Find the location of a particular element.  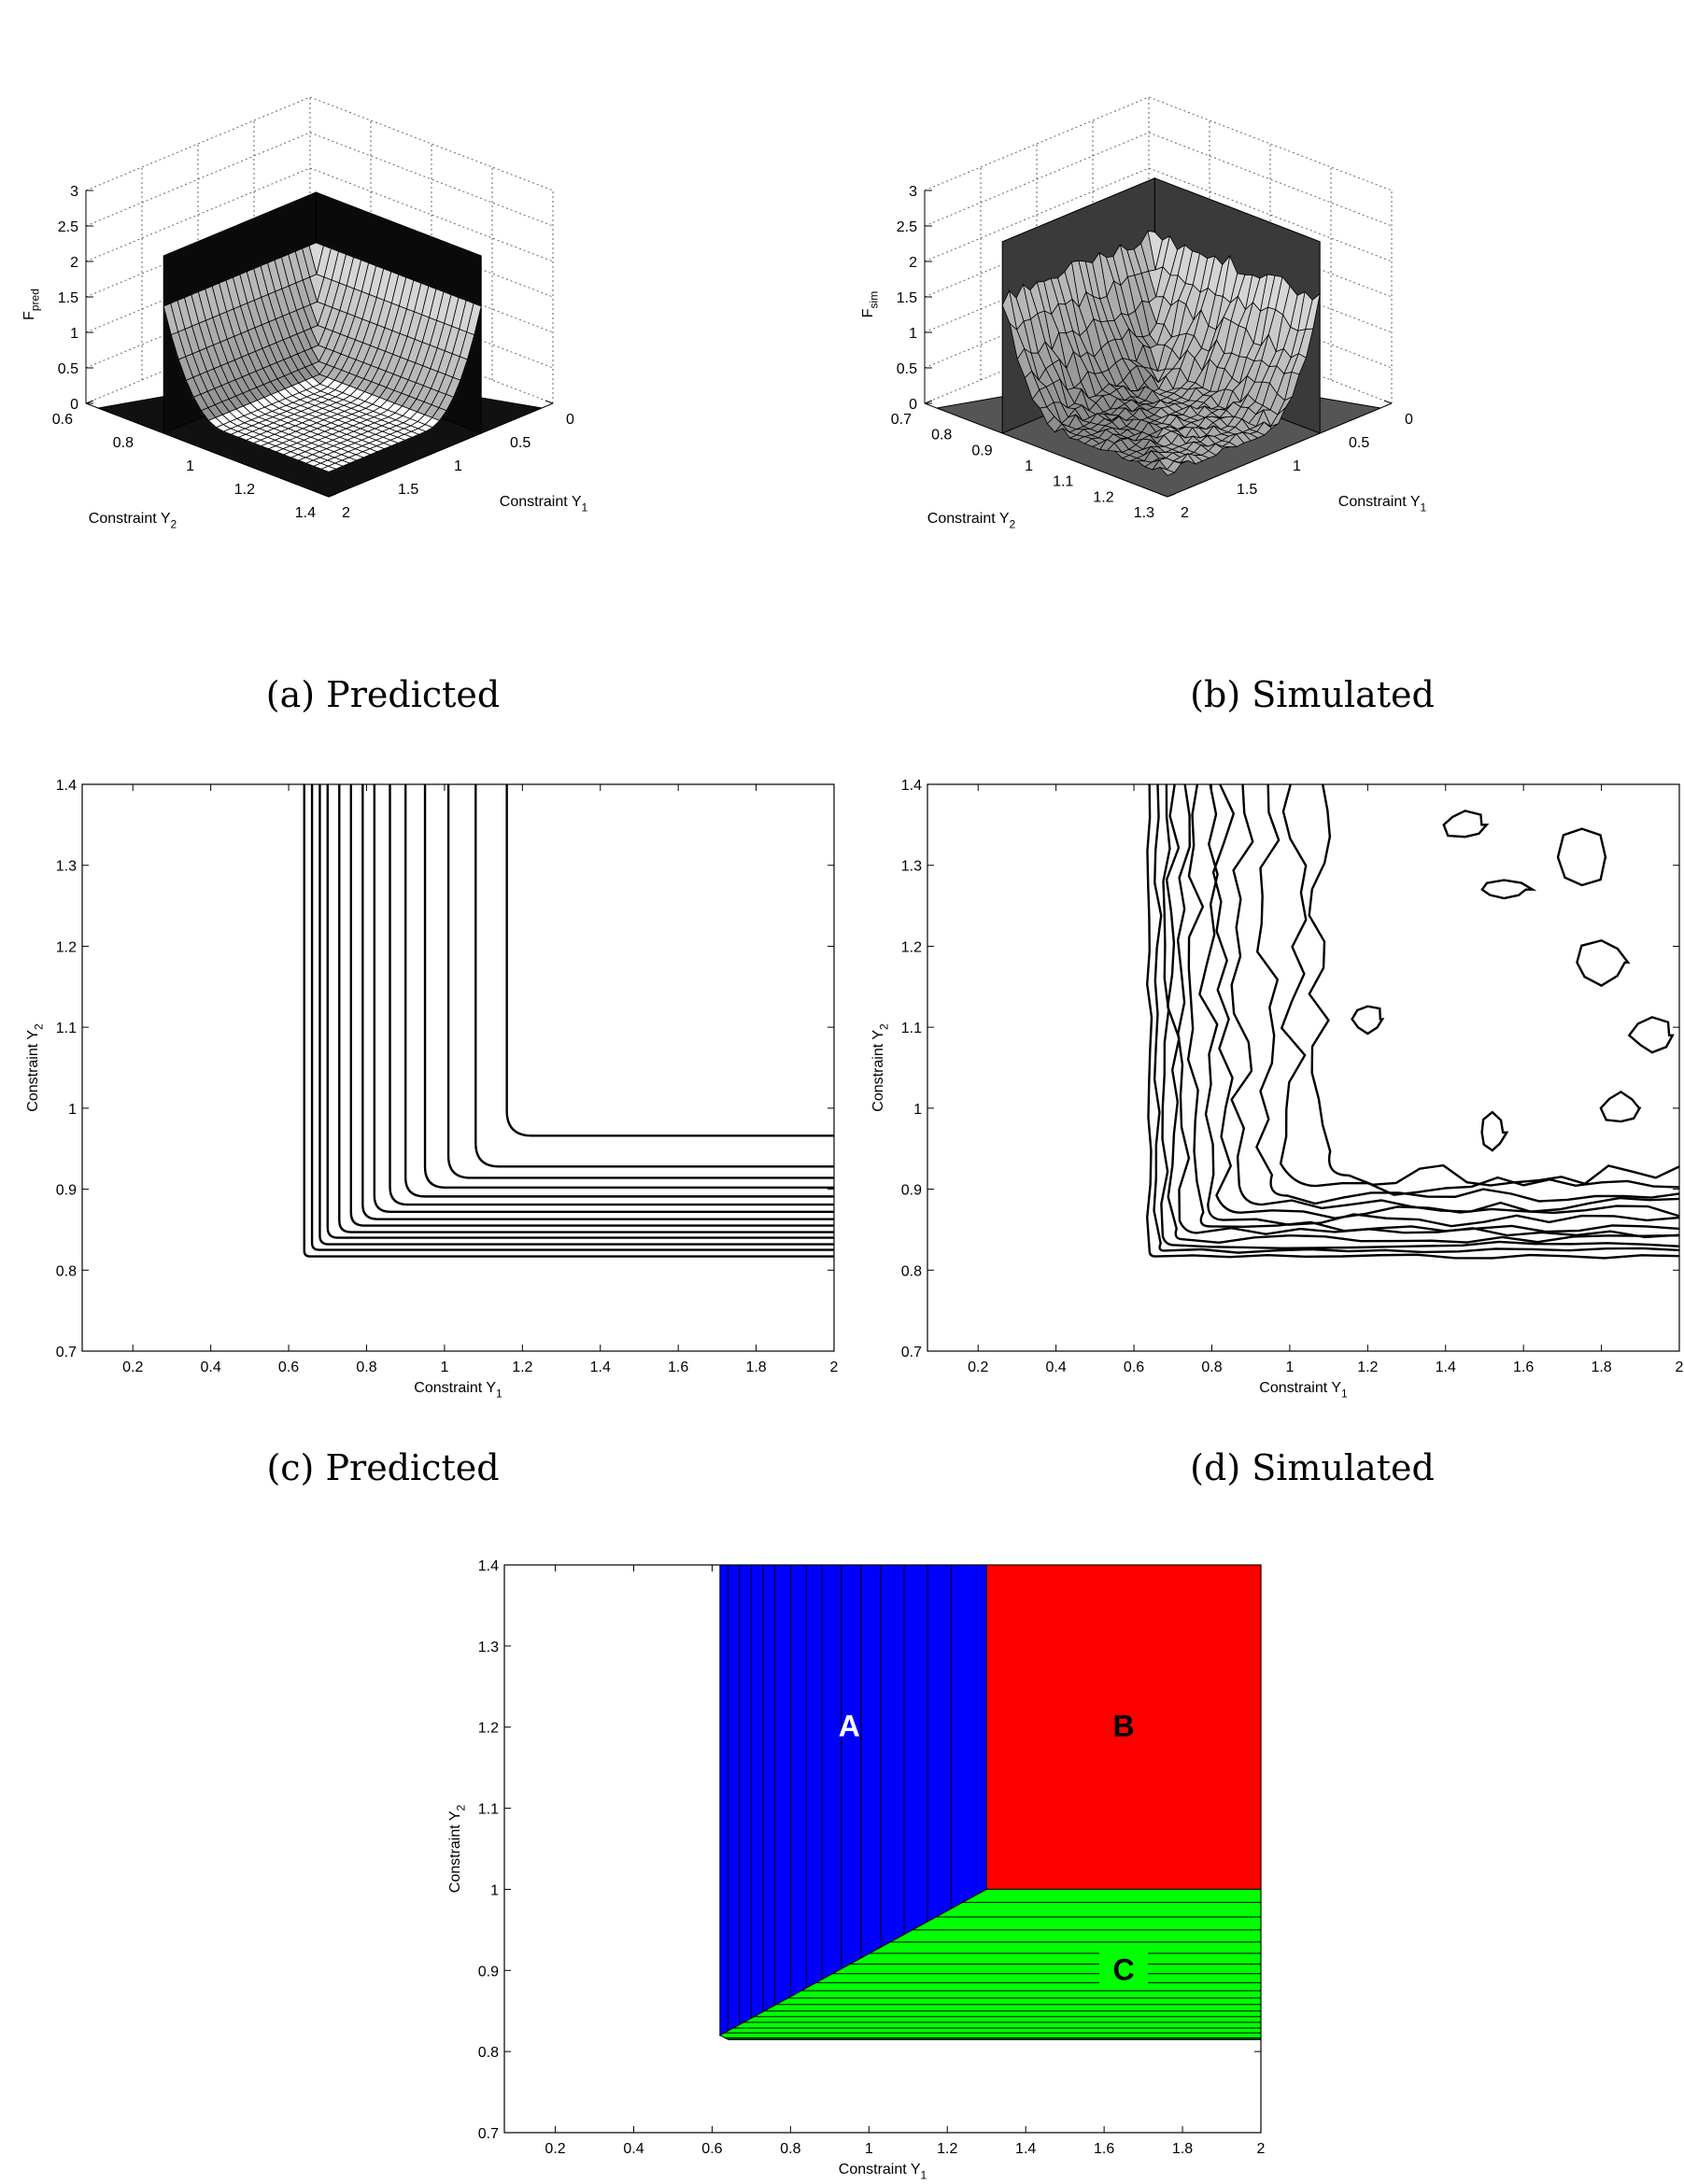

region-label-c: C is located at coordinates (1124, 1969).